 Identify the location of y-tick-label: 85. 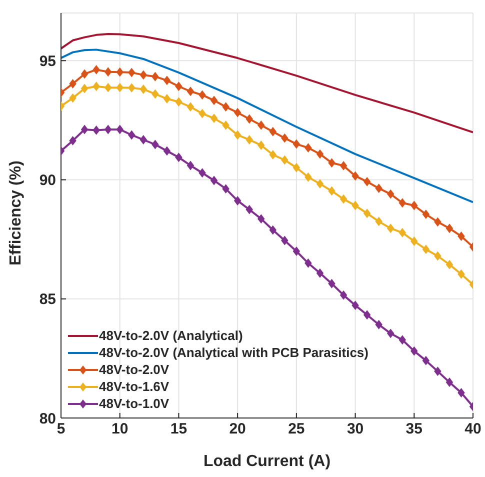
(47, 299).